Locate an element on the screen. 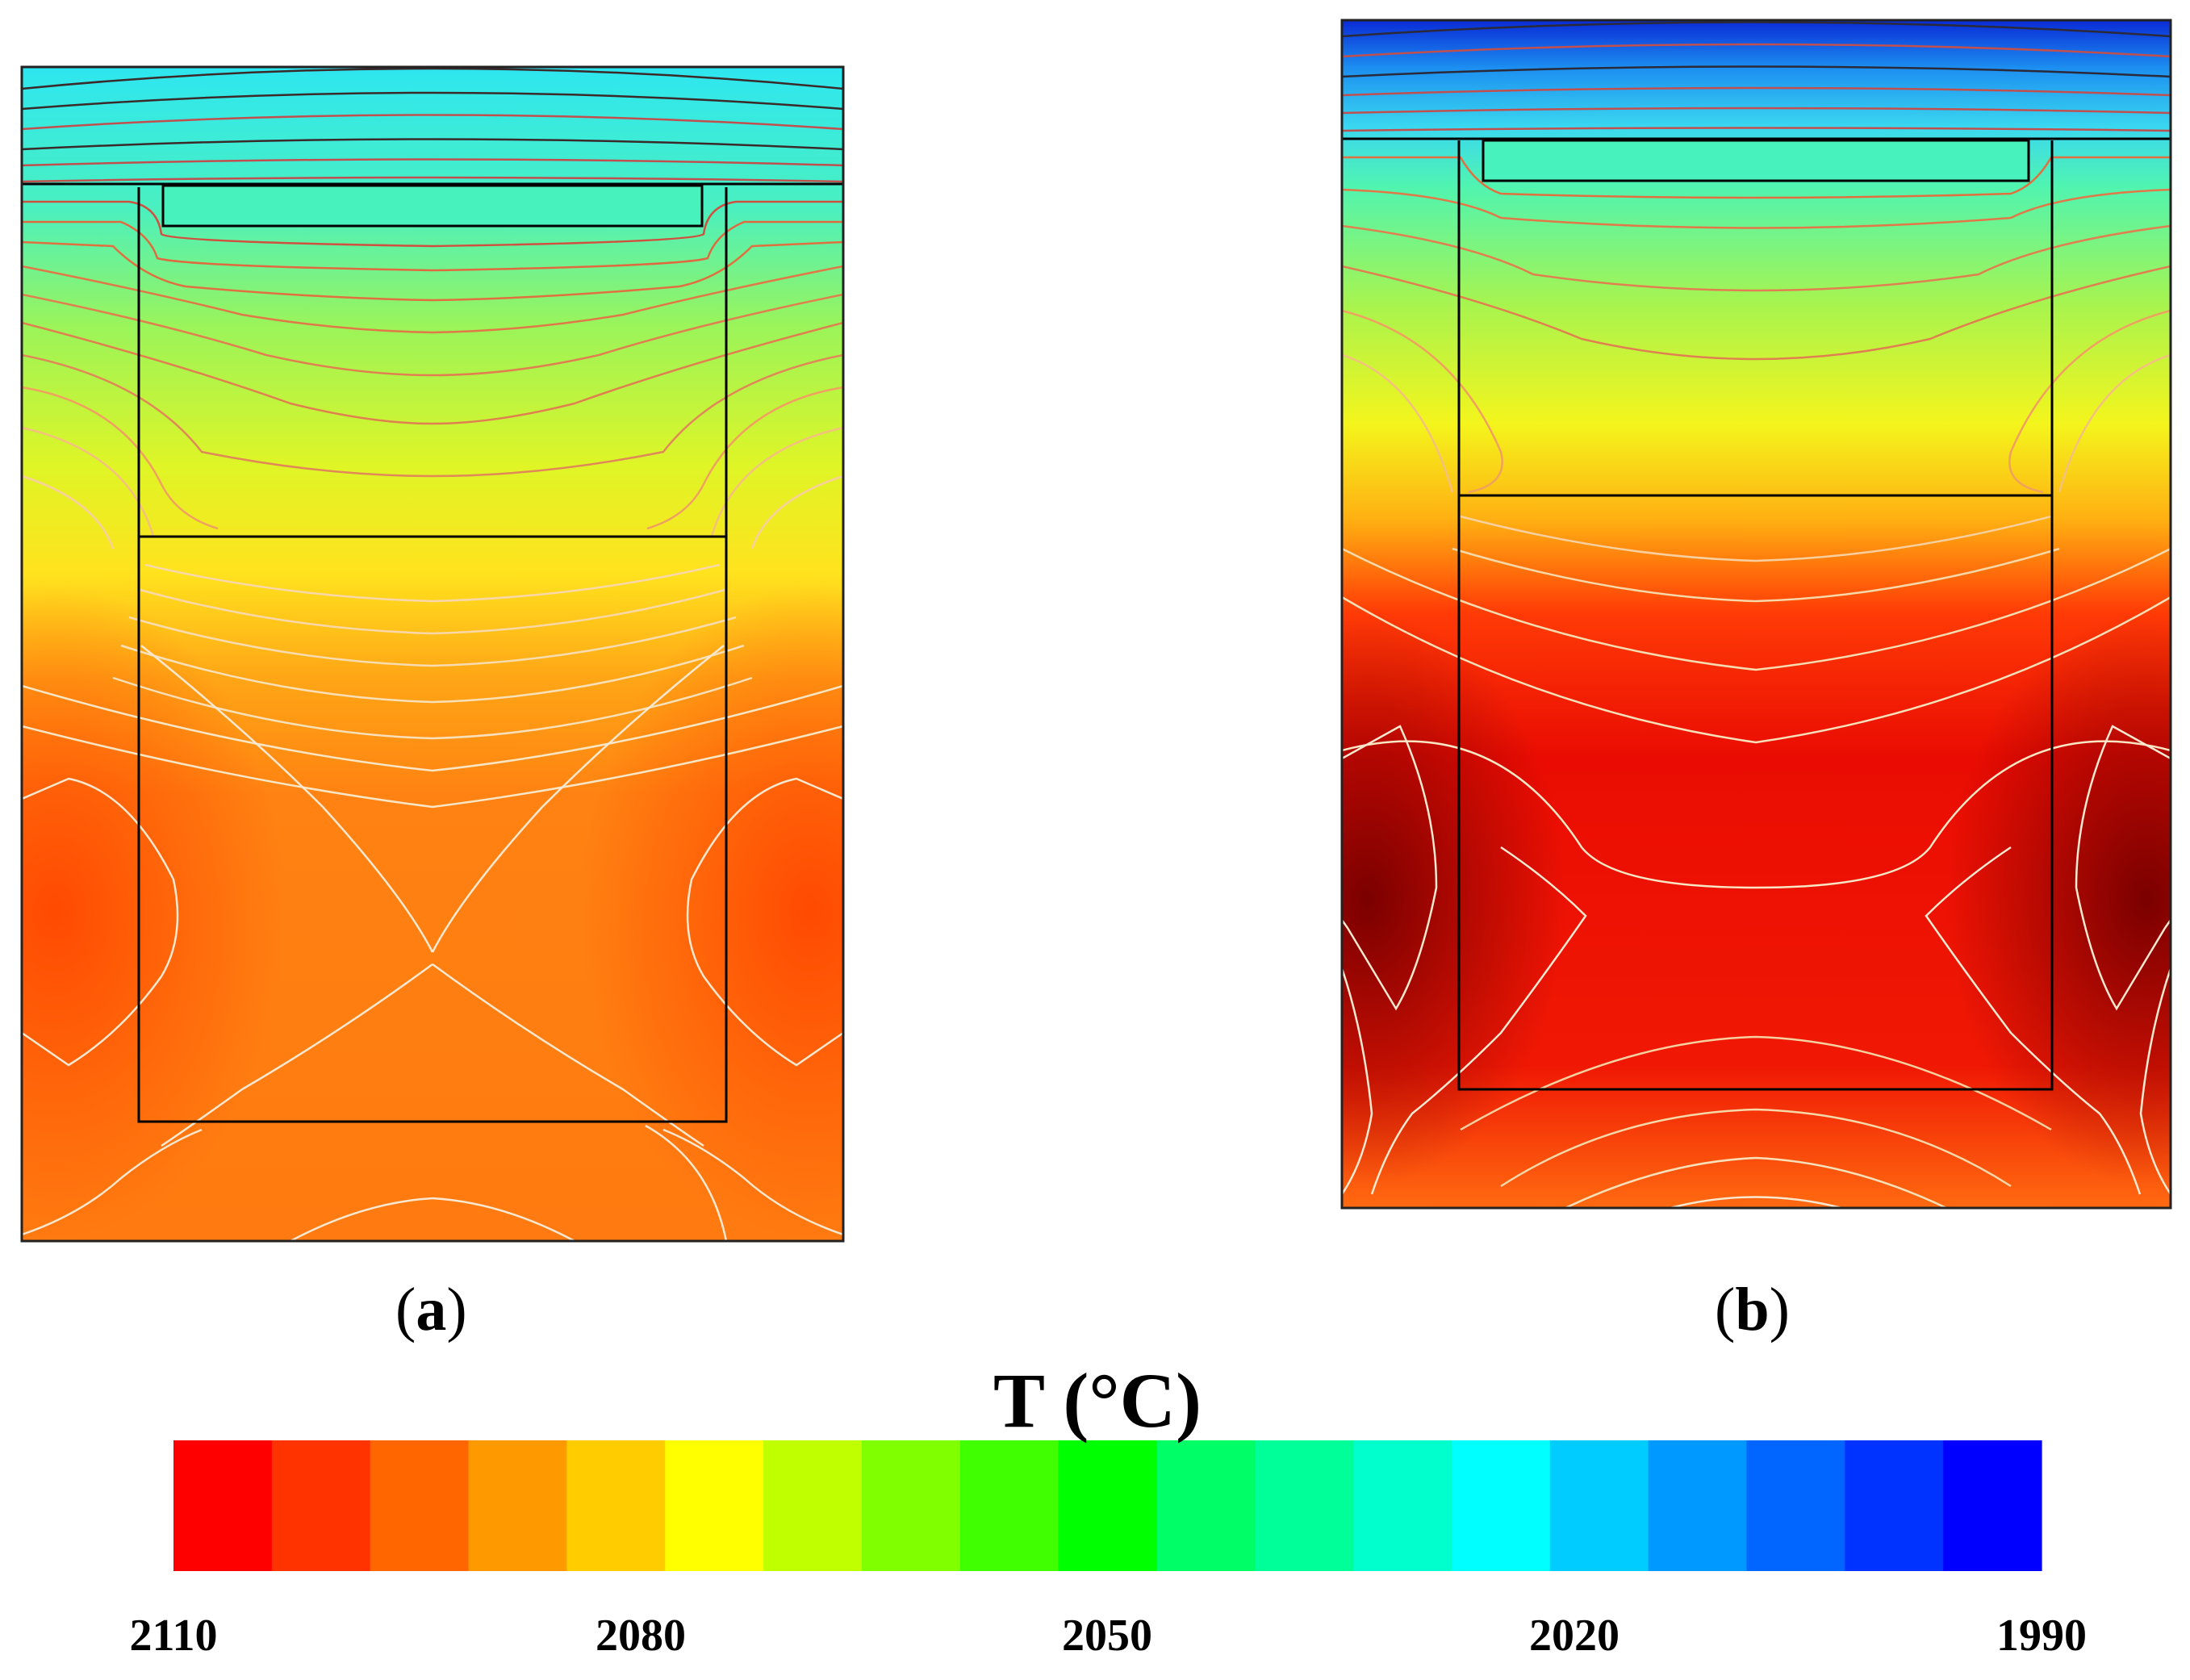  panel-a-label: (a) is located at coordinates (431, 1310).